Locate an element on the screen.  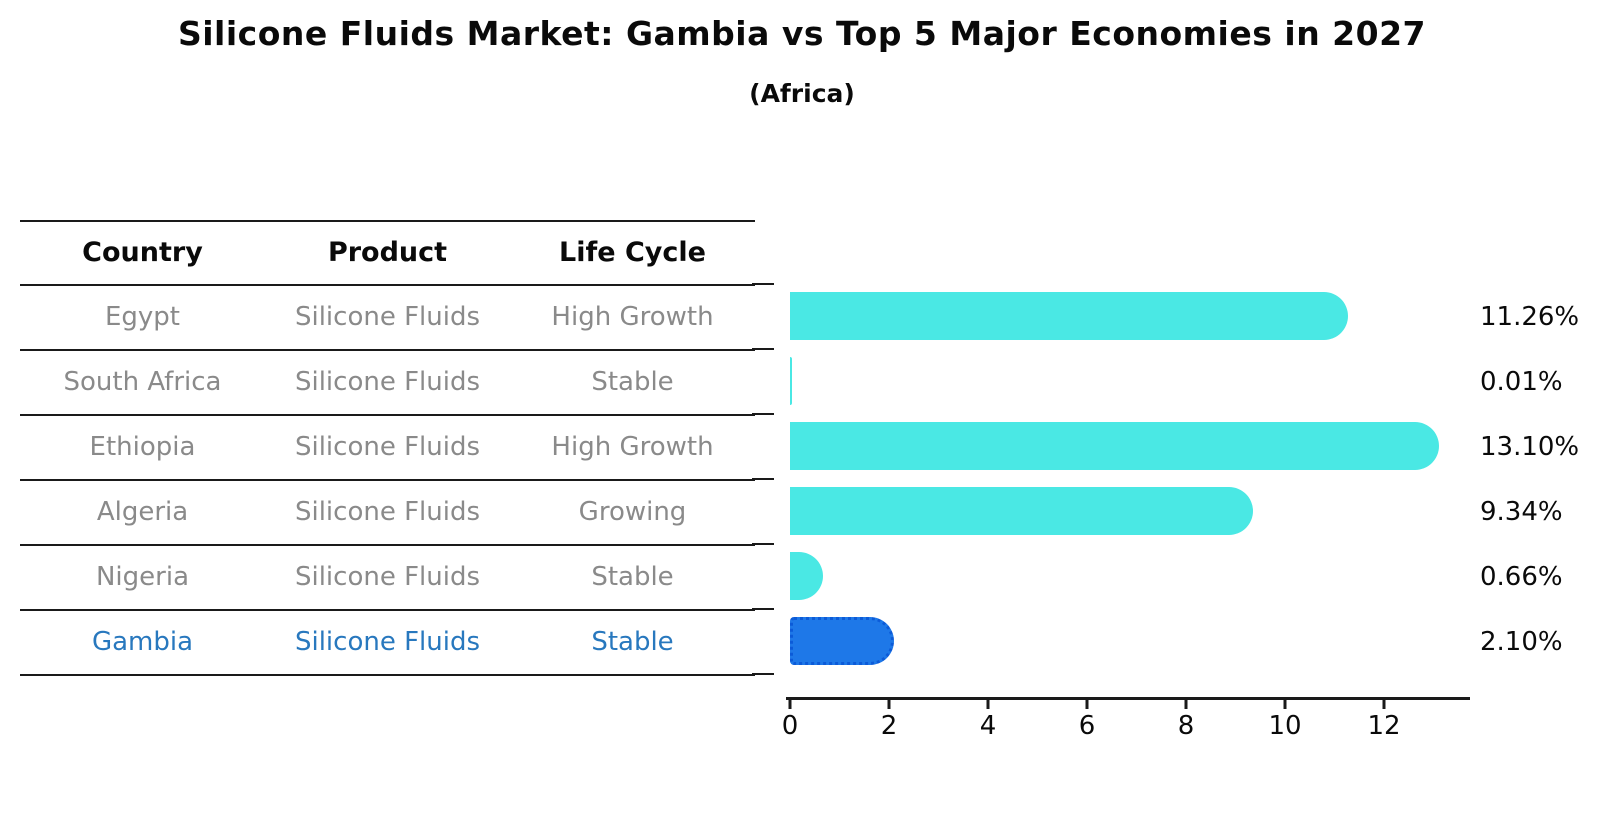
cell-lifecycle: Growing is located at coordinates (632, 512).